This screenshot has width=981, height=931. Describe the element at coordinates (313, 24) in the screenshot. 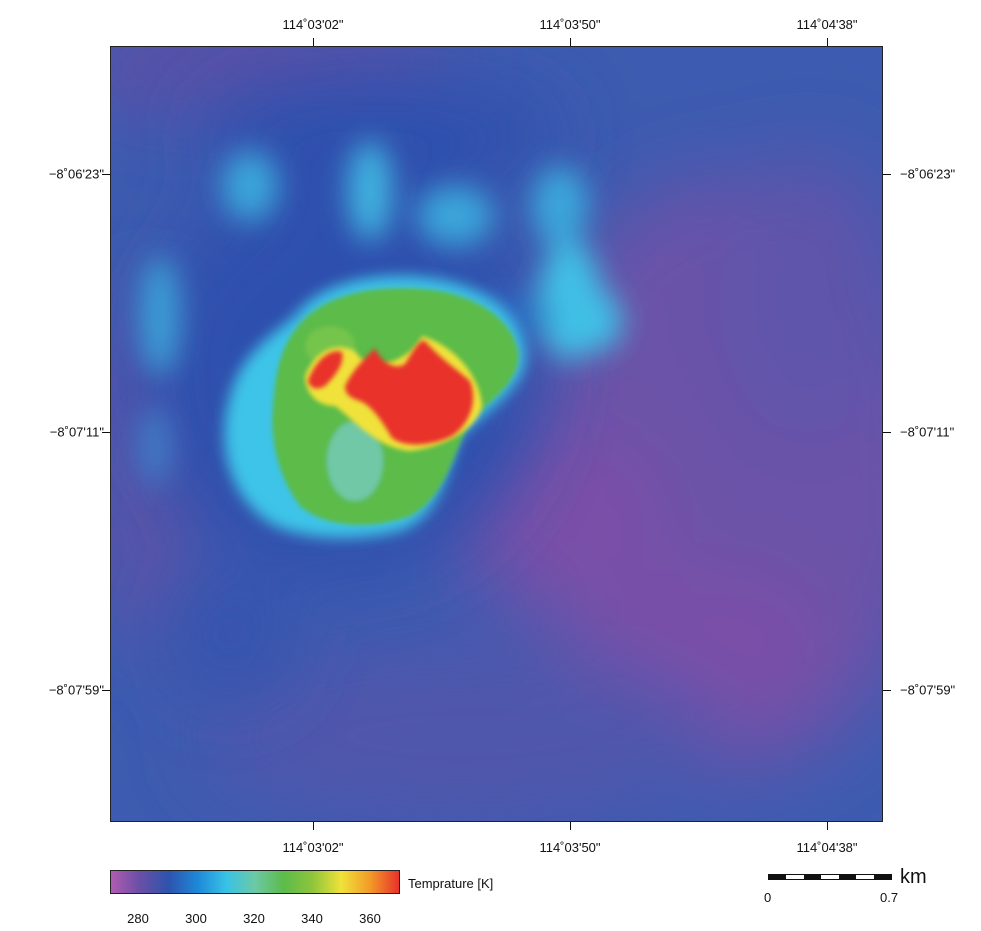

I see `top-lon-label-1: 114˚03'02"` at that location.